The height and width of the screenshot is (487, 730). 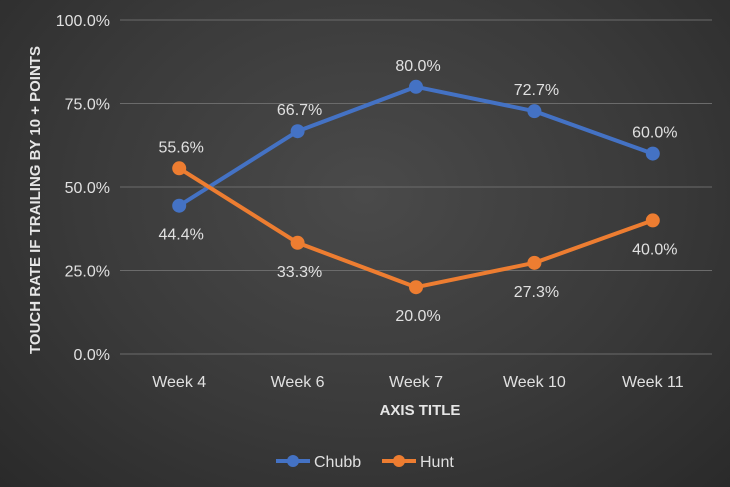 I want to click on y-tick-label: 25.0%, so click(x=87, y=272).